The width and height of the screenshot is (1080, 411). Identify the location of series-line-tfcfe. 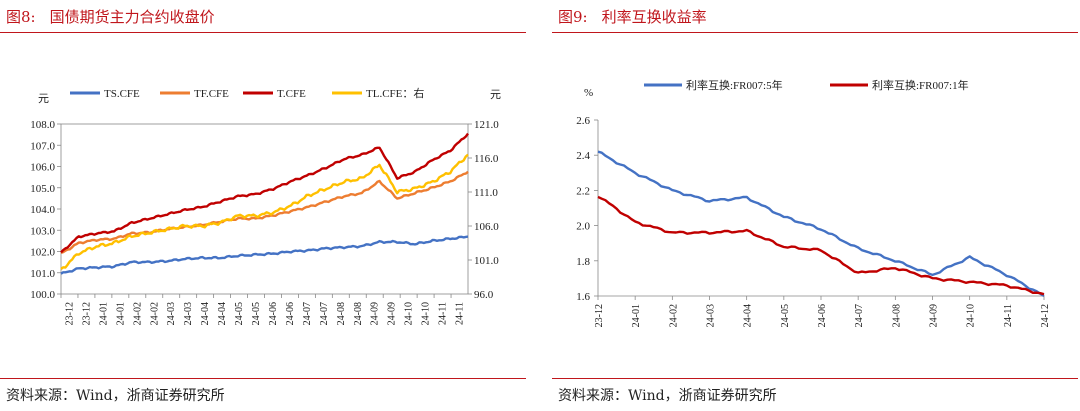
(264, 212).